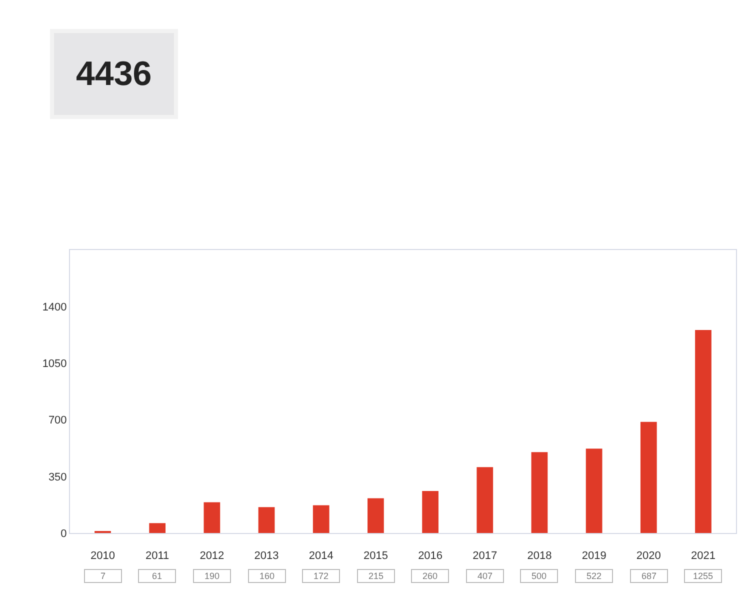 Image resolution: width=746 pixels, height=603 pixels. What do you see at coordinates (267, 576) in the screenshot?
I see `data-label: 160` at bounding box center [267, 576].